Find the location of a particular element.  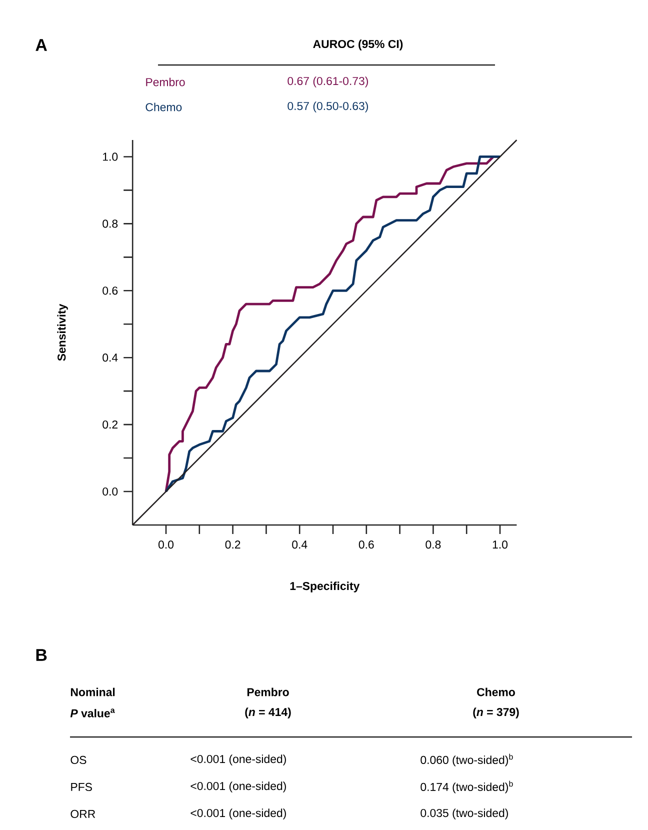

y-tick-label: 0.4 is located at coordinates (110, 358).